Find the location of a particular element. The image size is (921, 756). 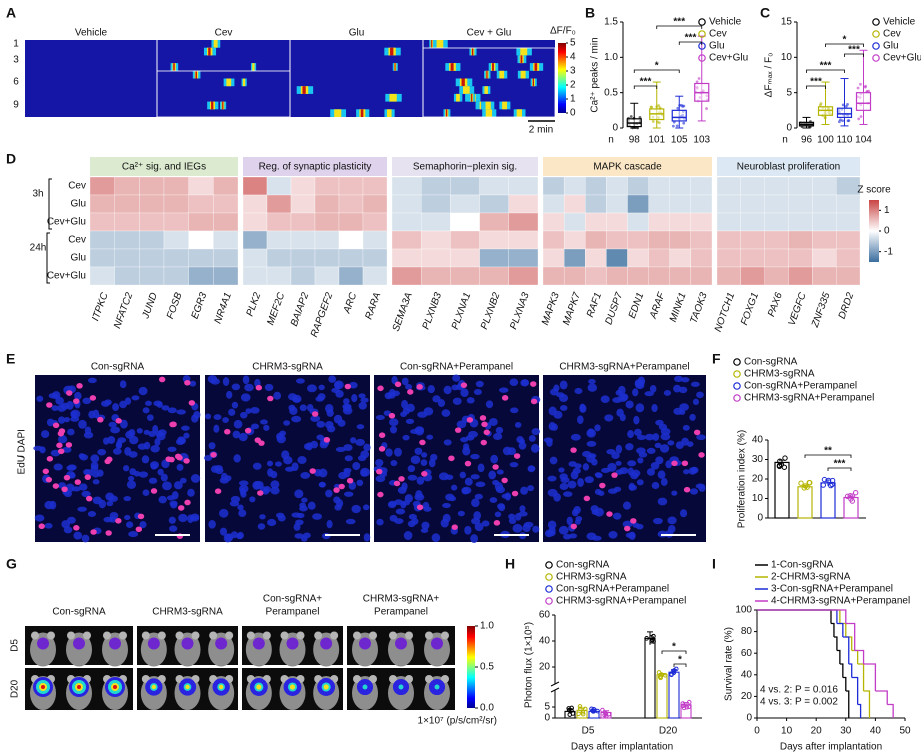

gene-label: NFATC2 is located at coordinates (123, 310).